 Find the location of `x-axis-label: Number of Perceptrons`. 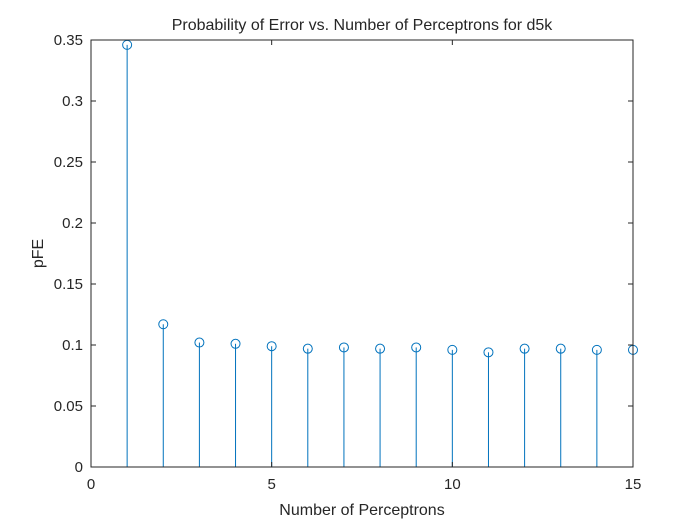

x-axis-label: Number of Perceptrons is located at coordinates (361, 510).